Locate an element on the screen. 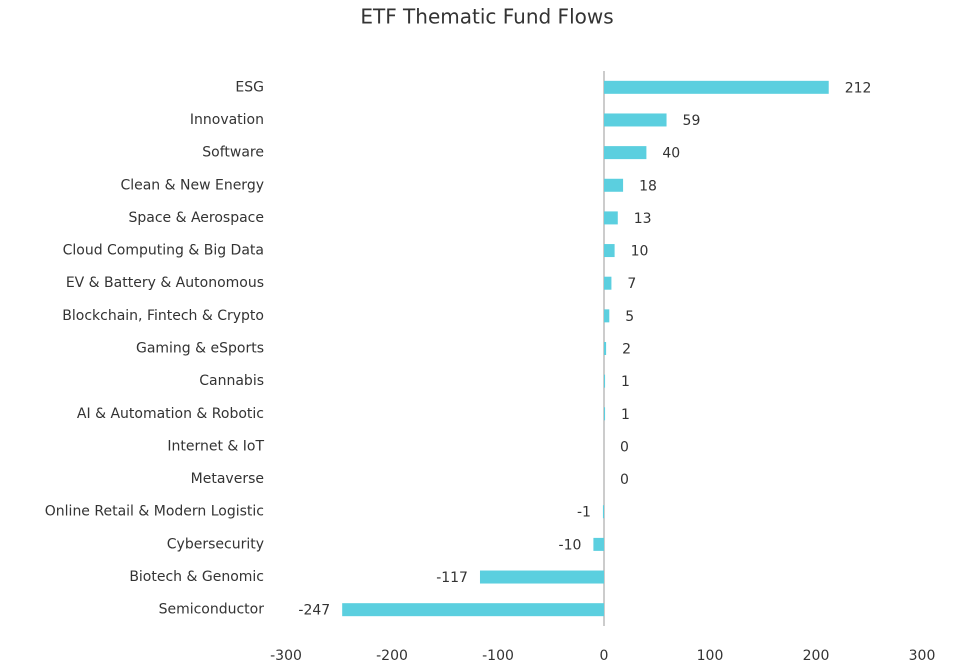  data-label: 18 is located at coordinates (648, 186).